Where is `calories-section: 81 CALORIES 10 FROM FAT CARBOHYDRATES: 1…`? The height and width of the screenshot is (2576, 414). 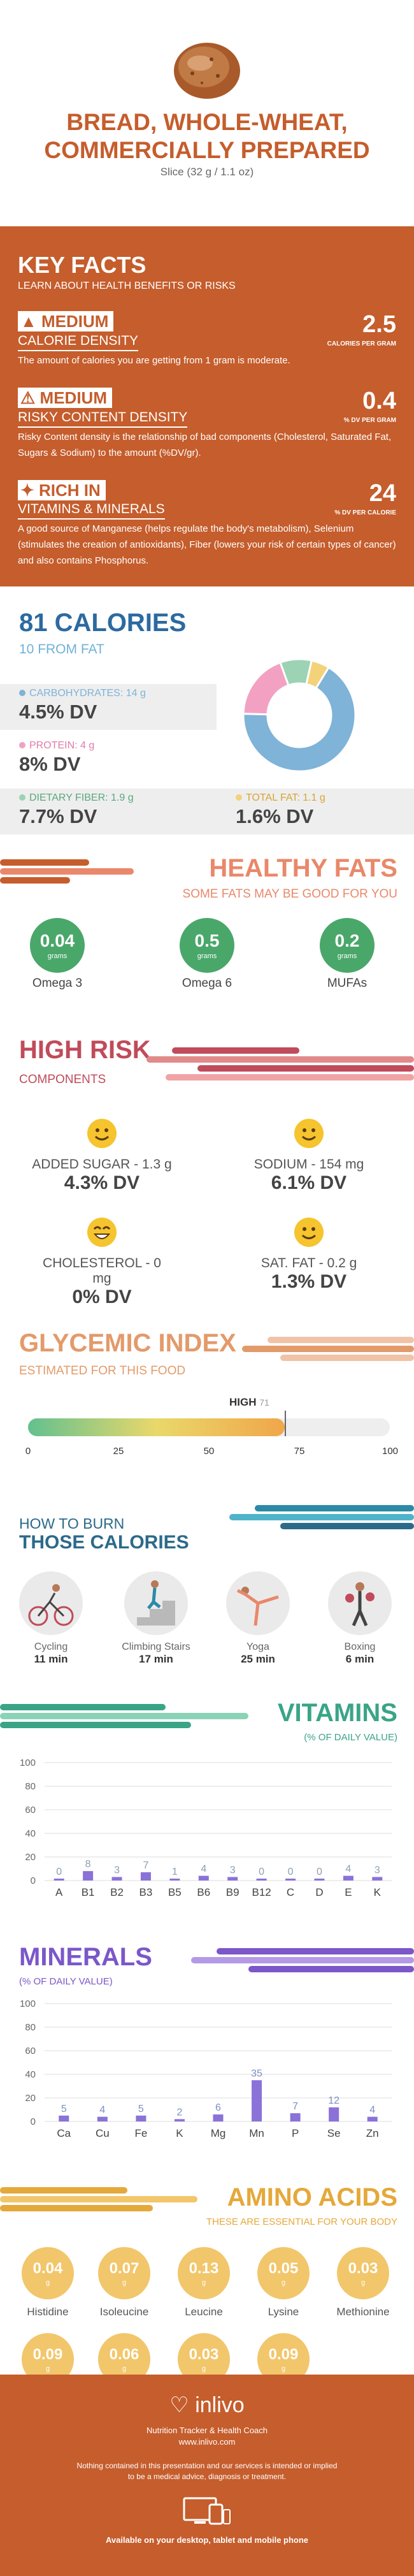
calories-section: 81 CALORIES 10 FROM FAT CARBOHYDRATES: 1… is located at coordinates (207, 721).